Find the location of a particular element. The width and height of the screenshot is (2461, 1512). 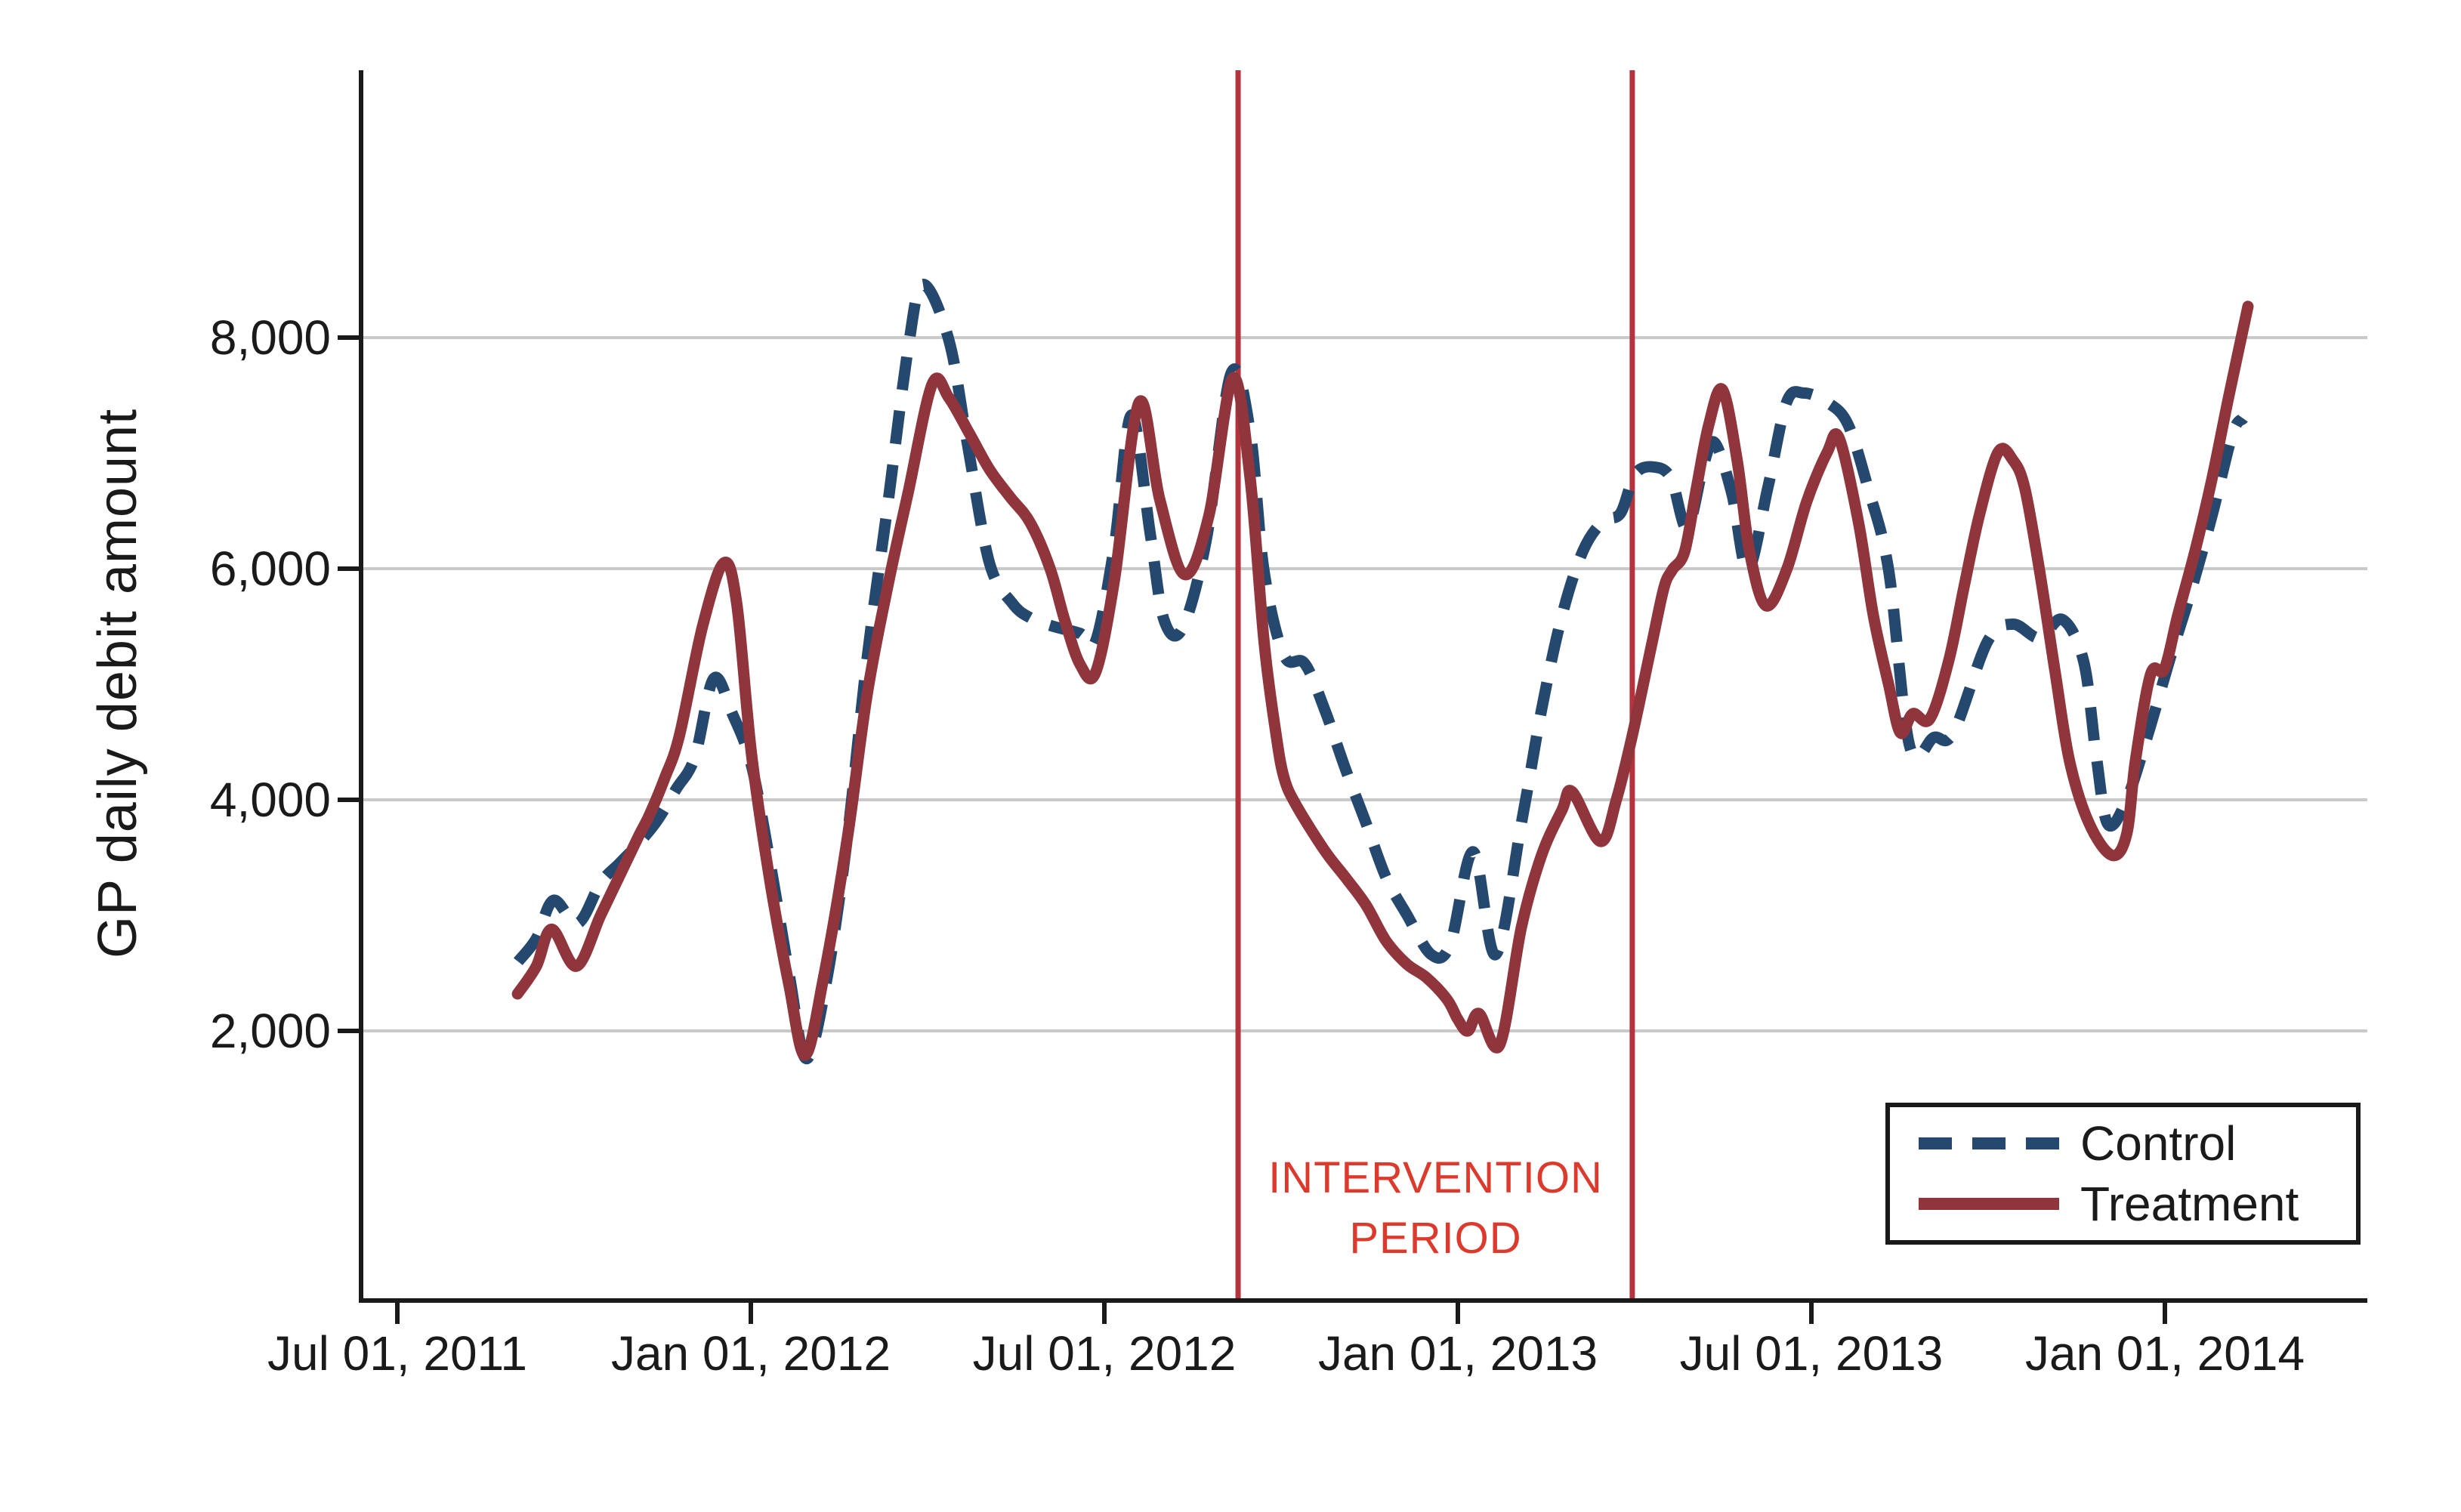

legend-row-control: Control is located at coordinates (2123, 1143).